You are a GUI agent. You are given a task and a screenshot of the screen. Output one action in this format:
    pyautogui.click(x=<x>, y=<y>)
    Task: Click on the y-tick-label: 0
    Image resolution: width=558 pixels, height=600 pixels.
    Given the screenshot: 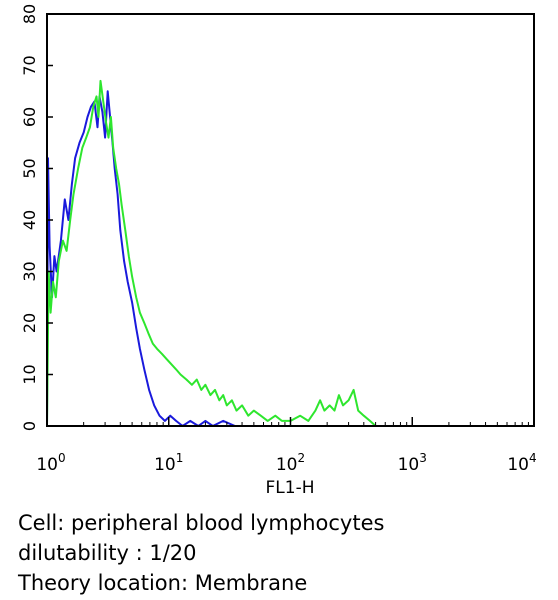 What is the action you would take?
    pyautogui.click(x=29, y=426)
    